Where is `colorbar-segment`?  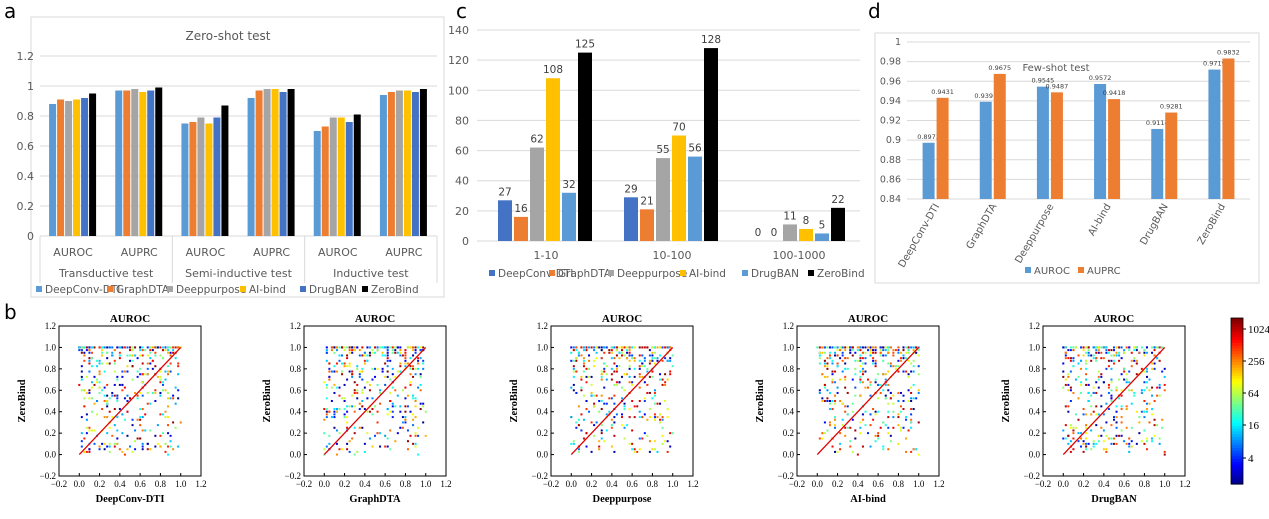
colorbar-segment is located at coordinates (1237, 403).